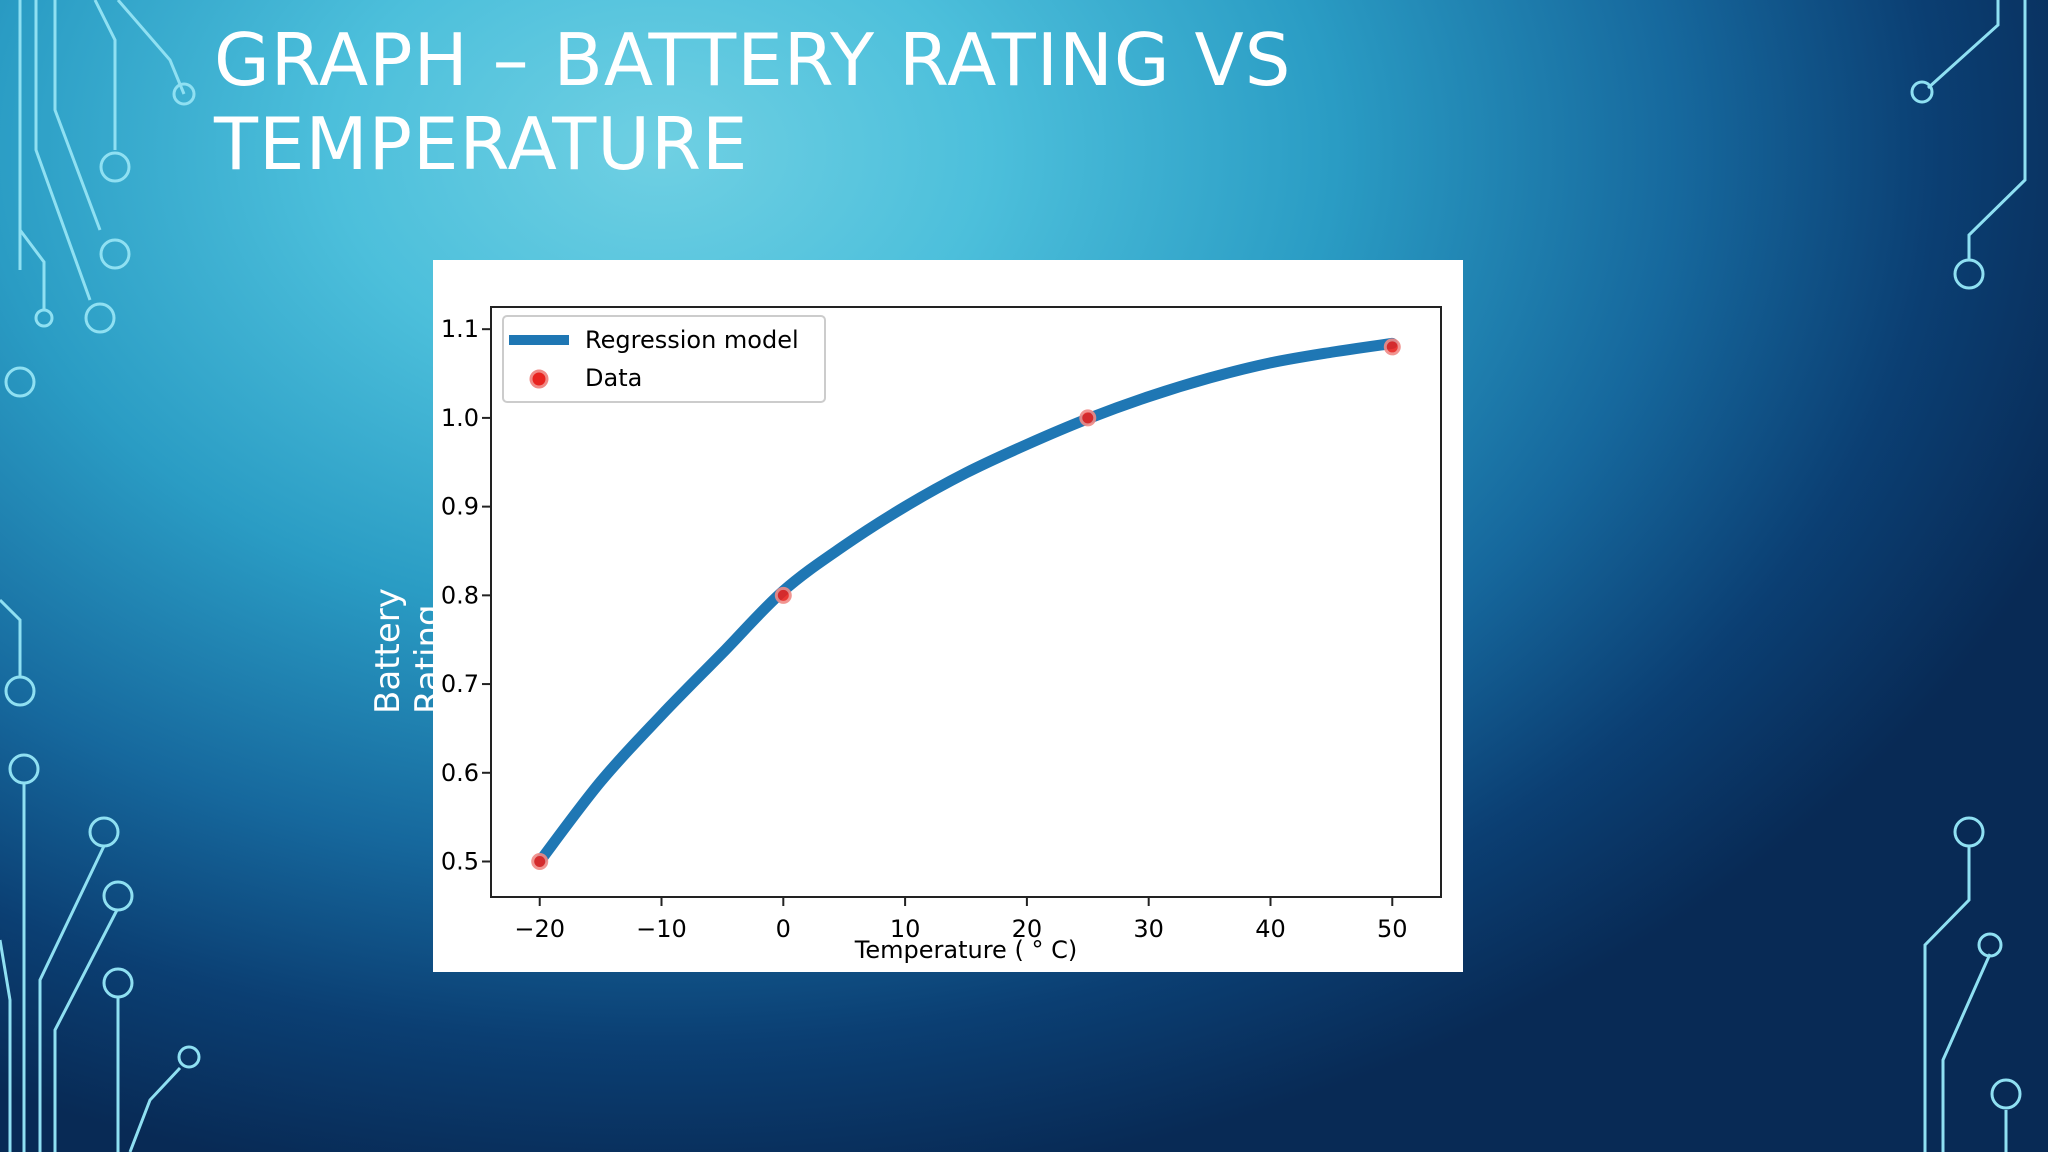 The height and width of the screenshot is (1152, 2048). What do you see at coordinates (965, 950) in the screenshot?
I see `x-axis-label: Temperature ( ° C)` at bounding box center [965, 950].